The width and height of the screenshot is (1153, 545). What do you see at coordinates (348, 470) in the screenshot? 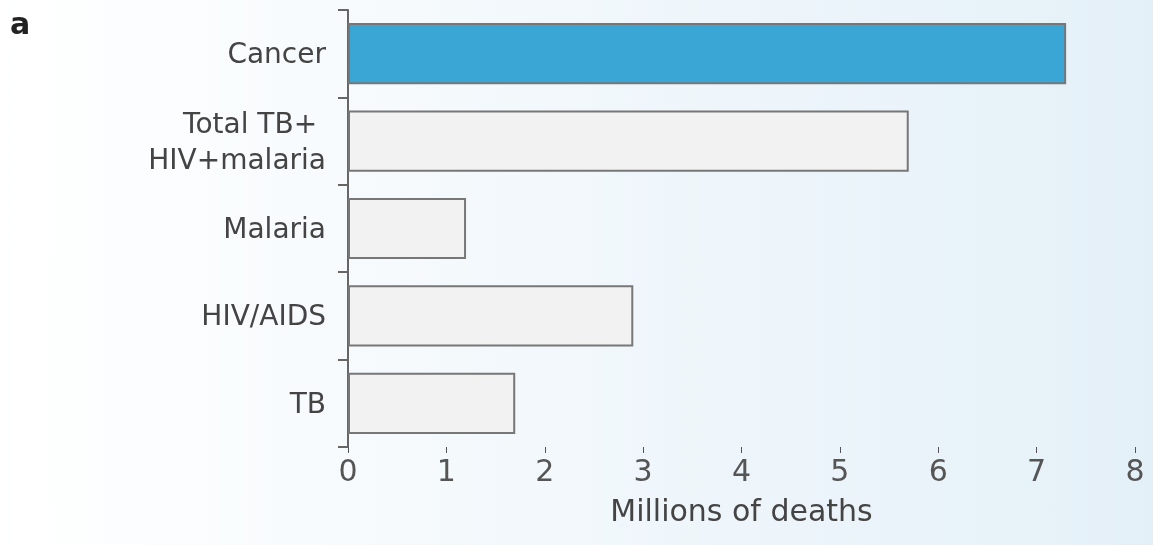
I see `x-tick-label: 0` at bounding box center [348, 470].